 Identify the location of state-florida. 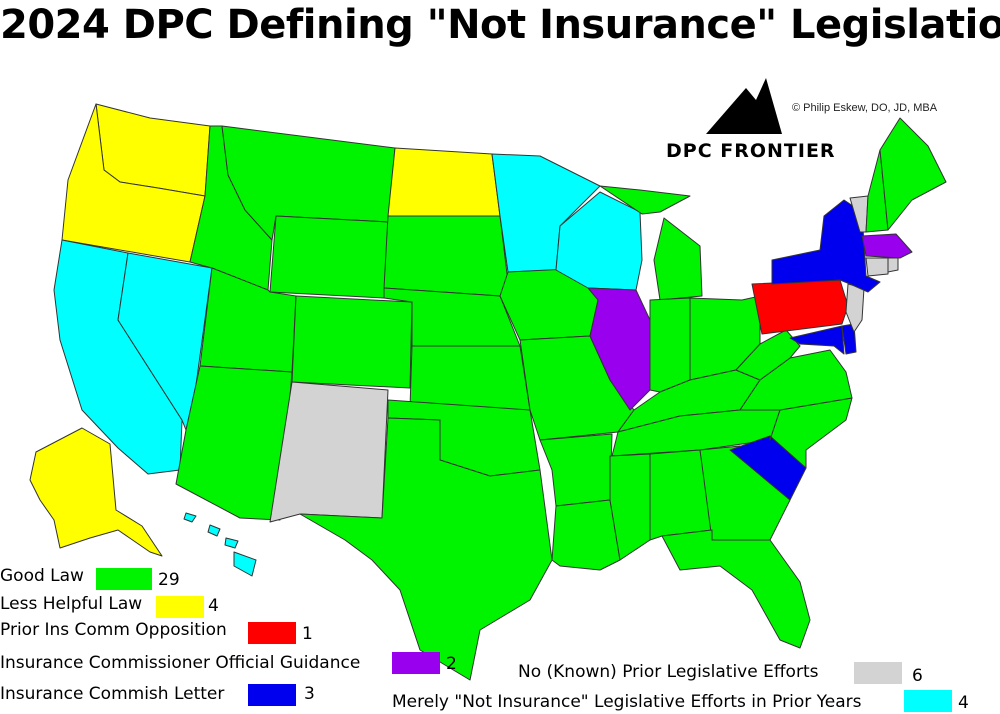
(736, 589).